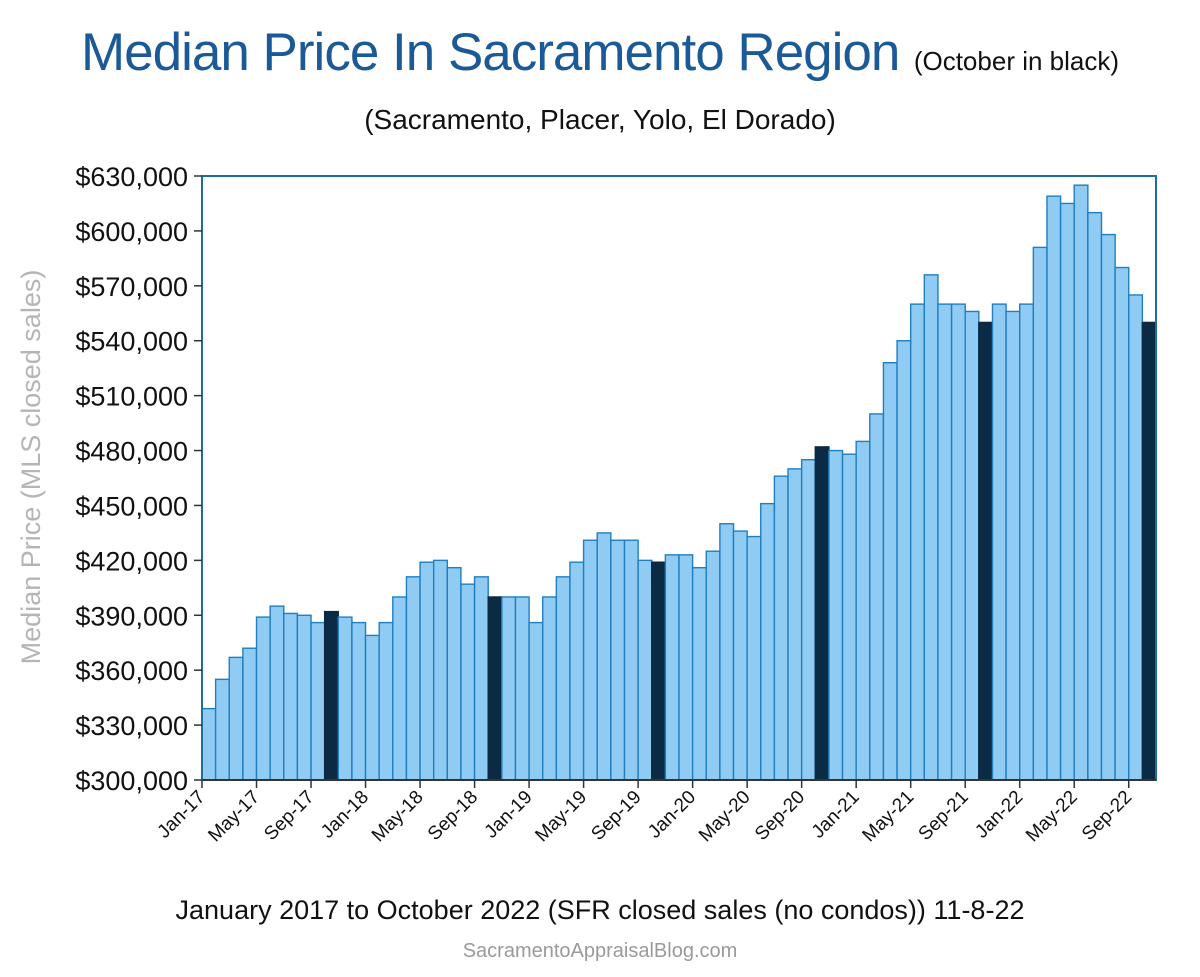 The width and height of the screenshot is (1200, 977). Describe the element at coordinates (836, 815) in the screenshot. I see `x-tick-label: Jan-21` at that location.